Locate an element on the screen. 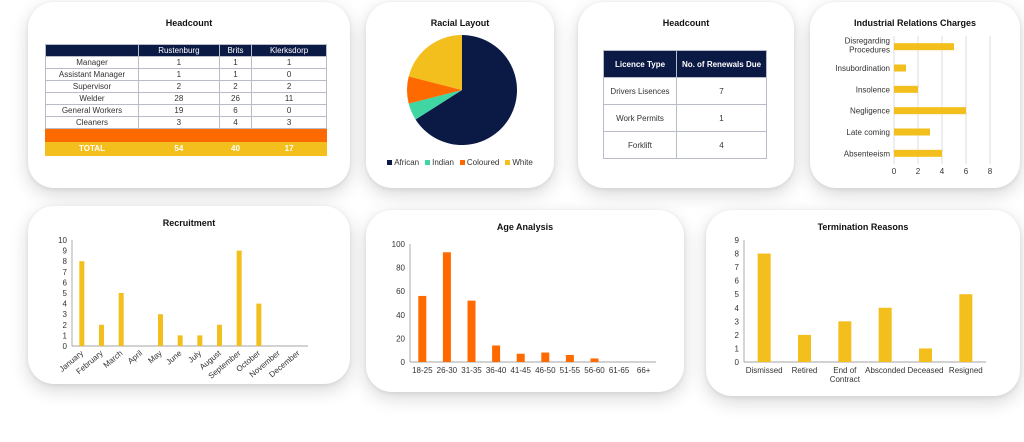 Image resolution: width=1024 pixels, height=442 pixels. legend-label: African is located at coordinates (407, 162).